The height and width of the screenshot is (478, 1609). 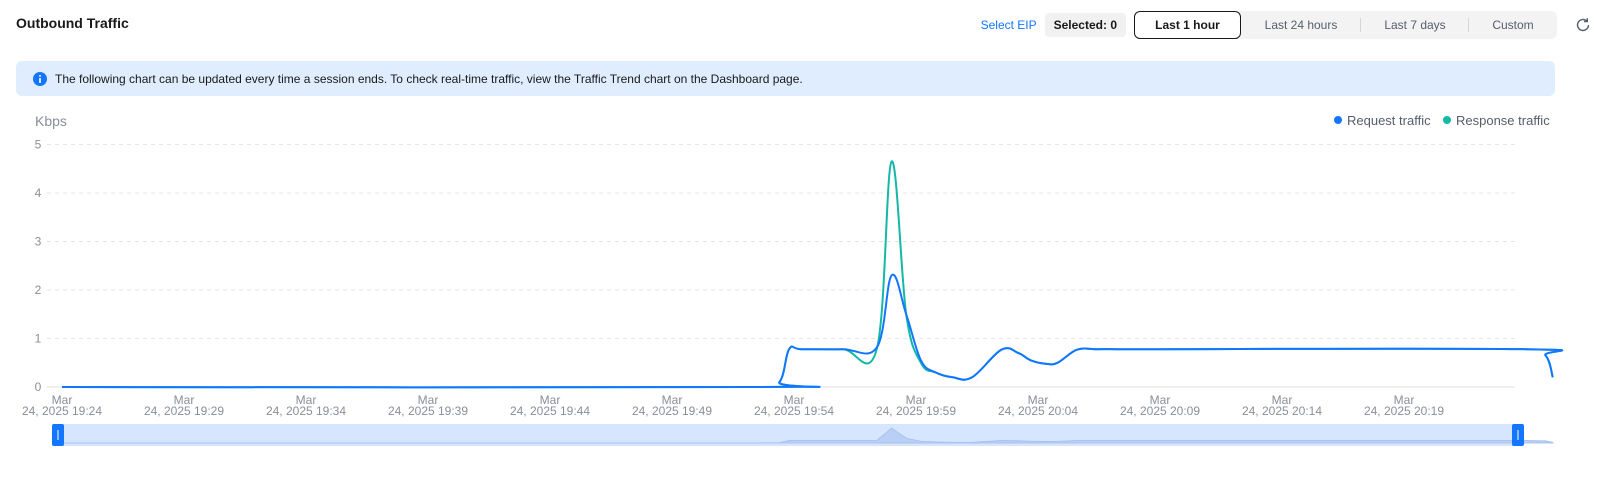 I want to click on range-last-7-days-button: Last 7 days, so click(x=1415, y=25).